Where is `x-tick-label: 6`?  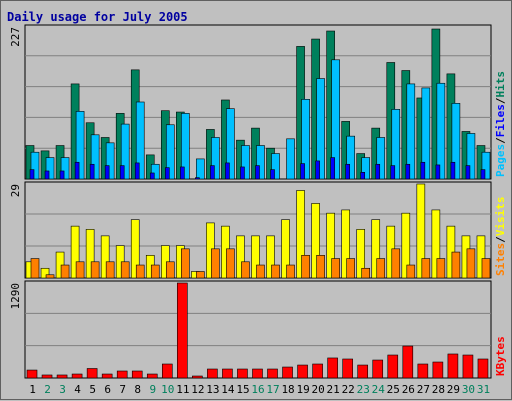
x-tick-label: 6 is located at coordinates (107, 389).